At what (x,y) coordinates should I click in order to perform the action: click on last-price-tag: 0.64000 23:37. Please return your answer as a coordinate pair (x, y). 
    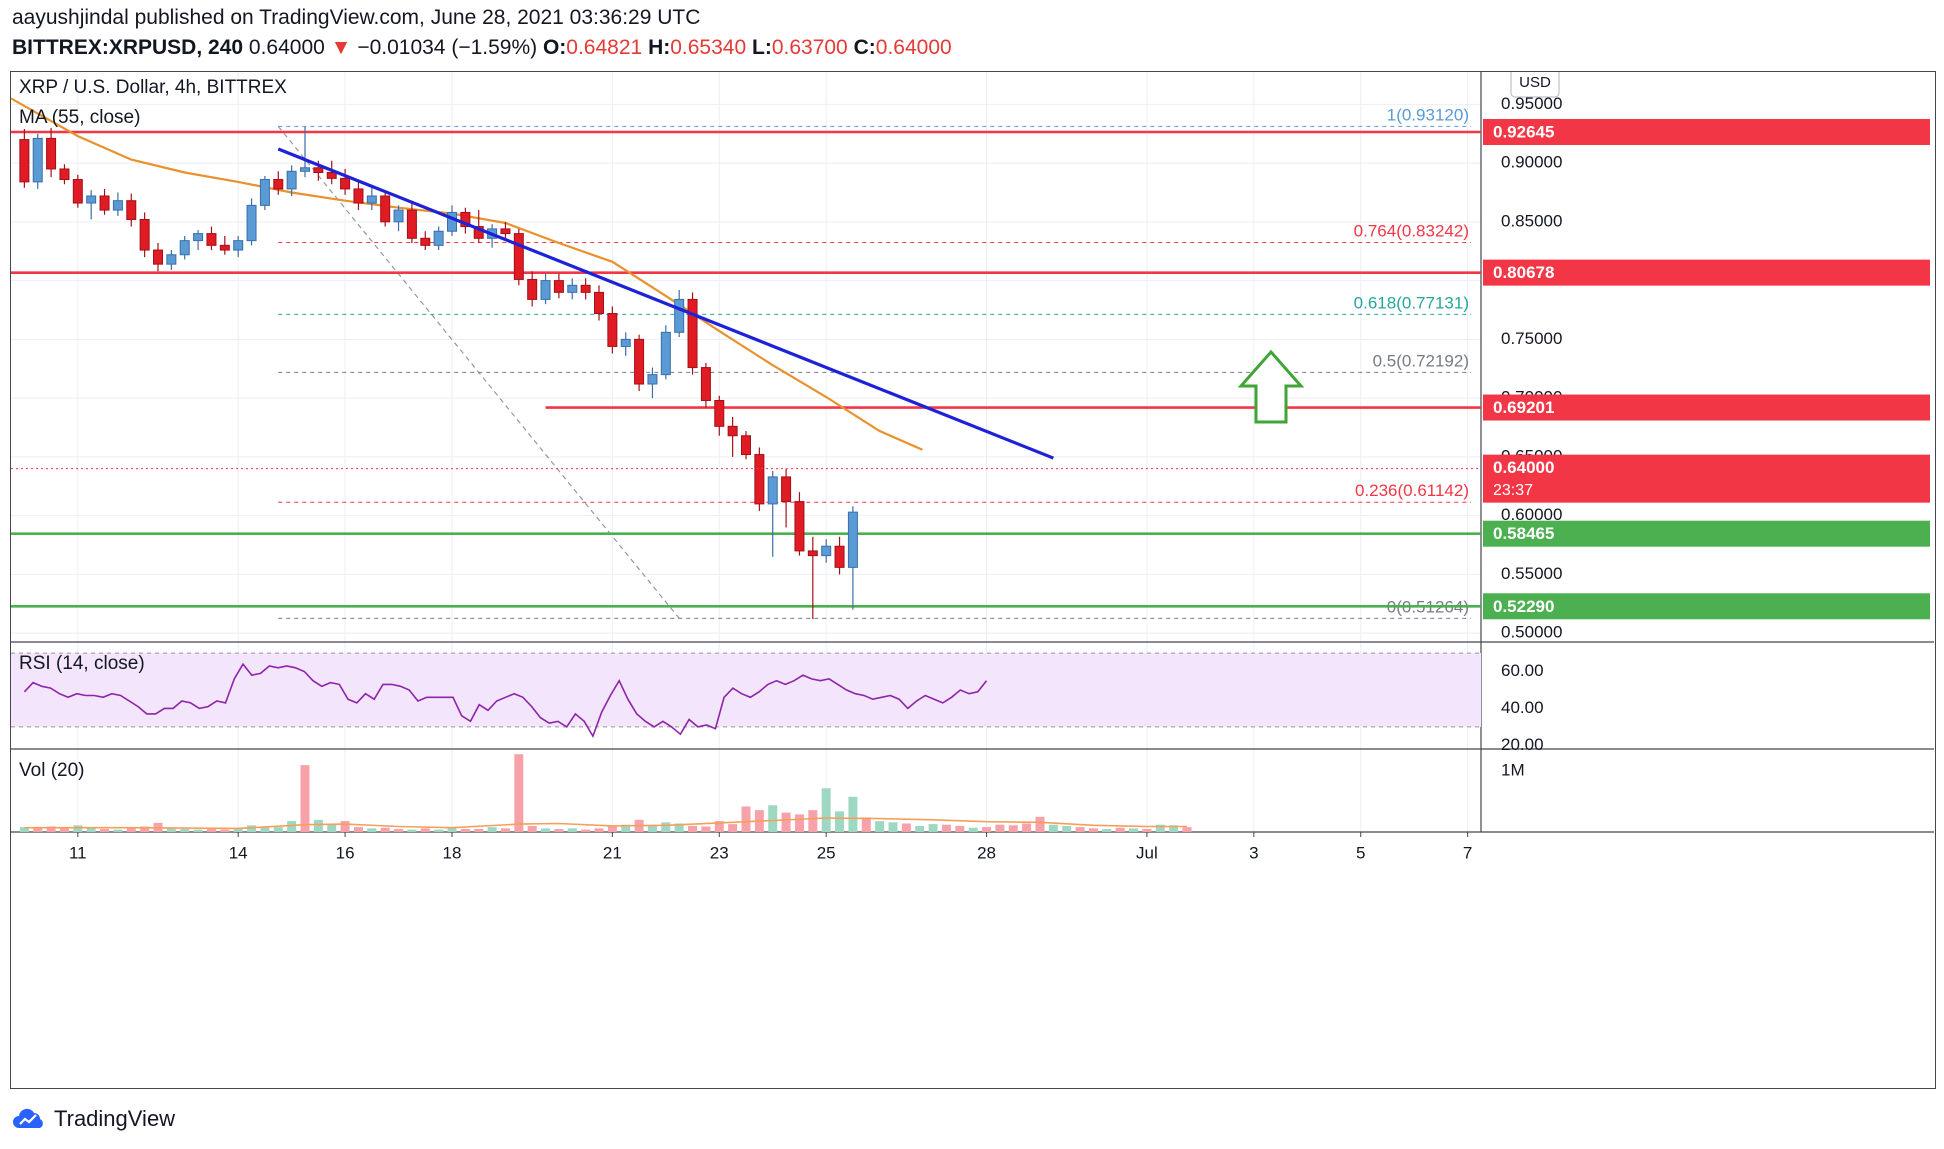
    Looking at the image, I should click on (1706, 478).